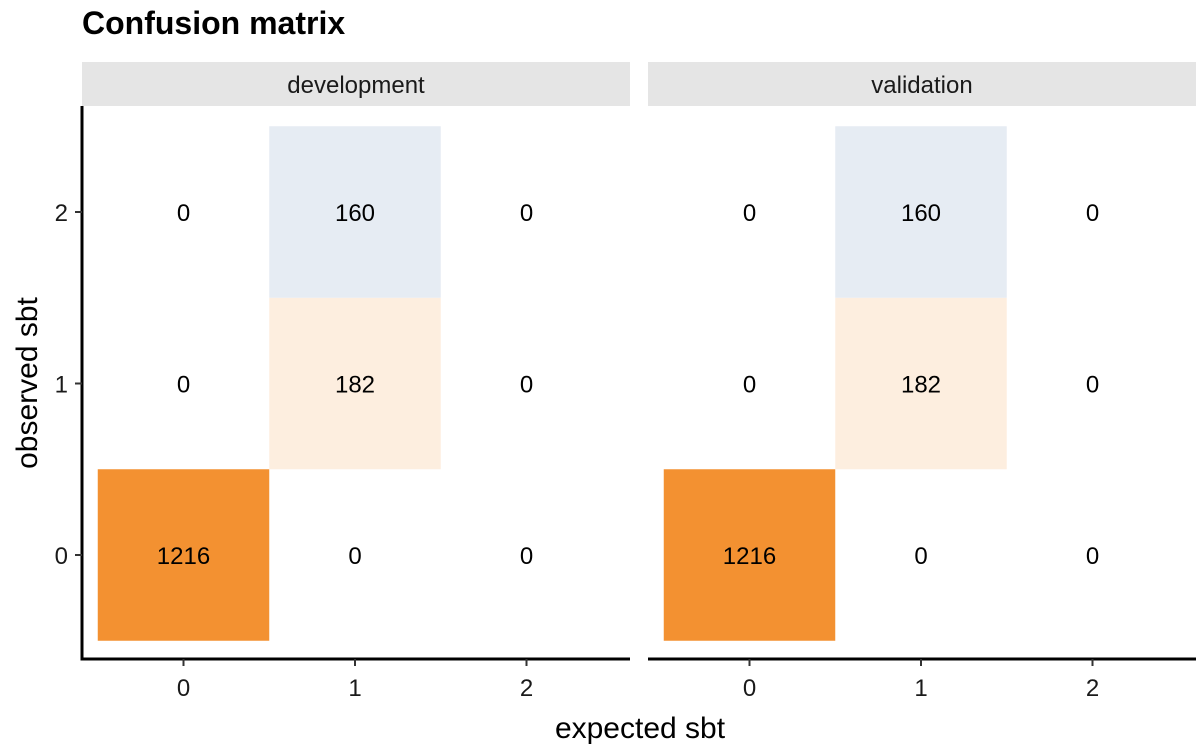 The width and height of the screenshot is (1202, 756). I want to click on facet-strip-label: development, so click(356, 85).